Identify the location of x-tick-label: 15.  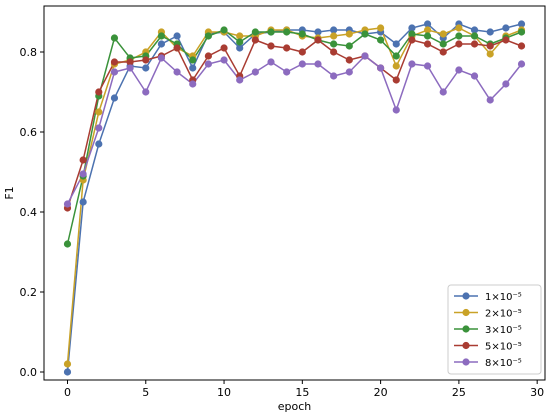
(302, 392).